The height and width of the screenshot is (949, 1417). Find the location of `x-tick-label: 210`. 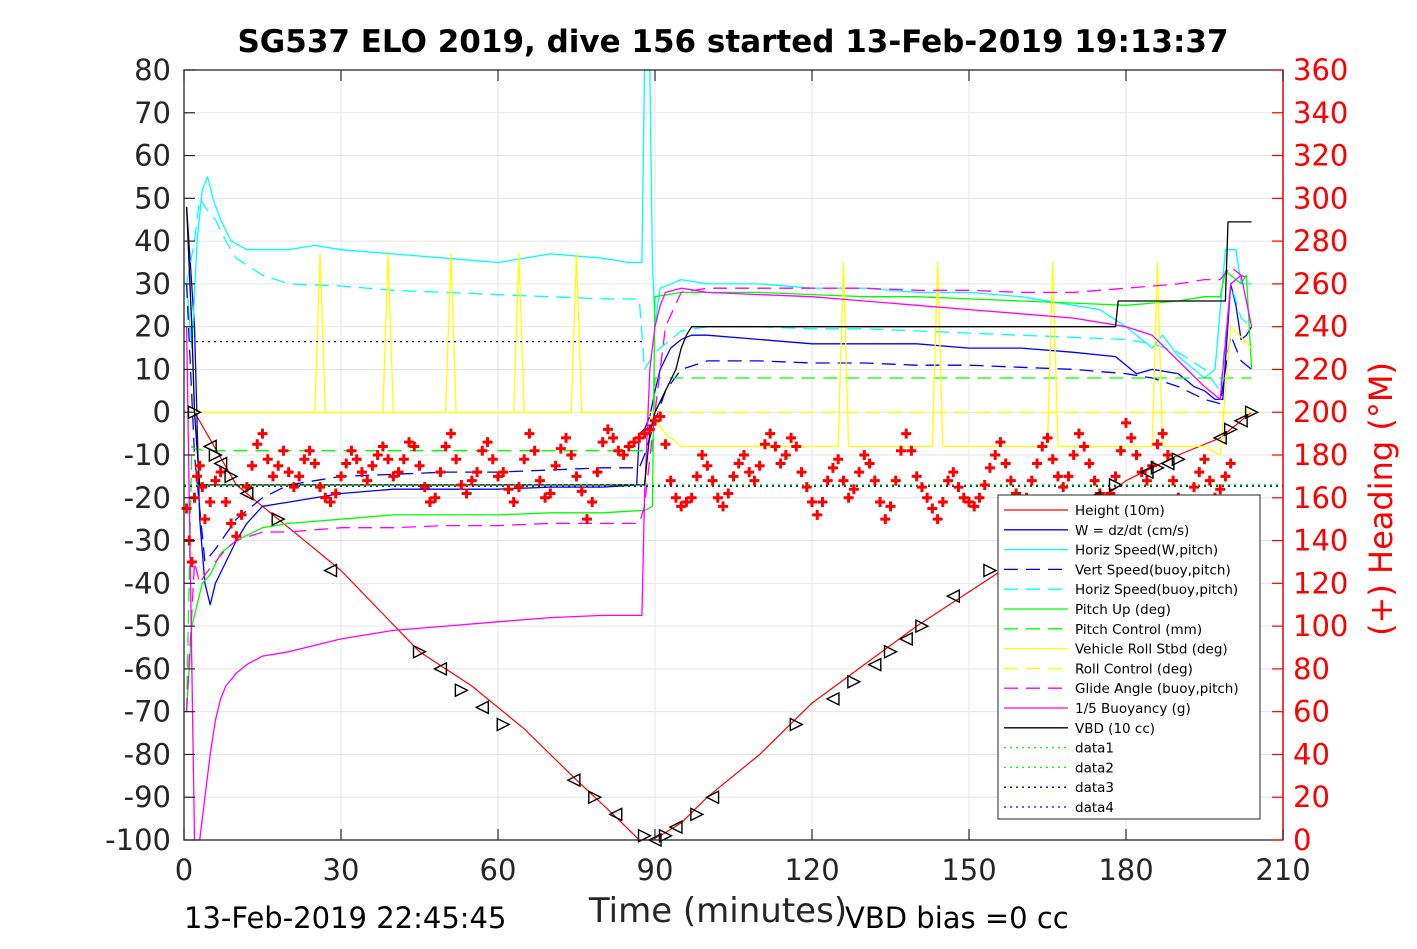

x-tick-label: 210 is located at coordinates (1282, 870).